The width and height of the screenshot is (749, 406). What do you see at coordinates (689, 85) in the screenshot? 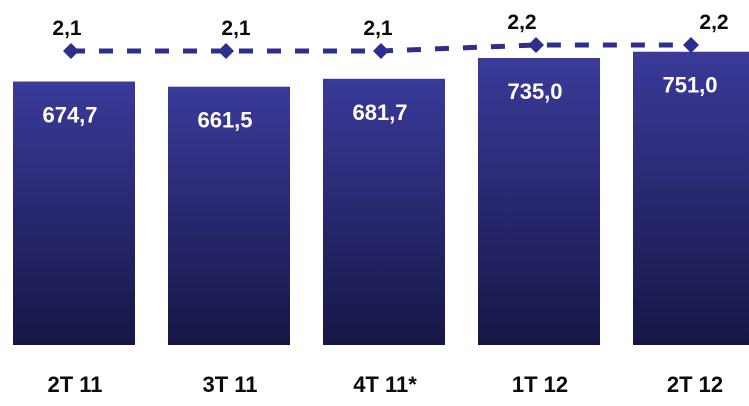
I see `bar-value-label: 751,0` at bounding box center [689, 85].